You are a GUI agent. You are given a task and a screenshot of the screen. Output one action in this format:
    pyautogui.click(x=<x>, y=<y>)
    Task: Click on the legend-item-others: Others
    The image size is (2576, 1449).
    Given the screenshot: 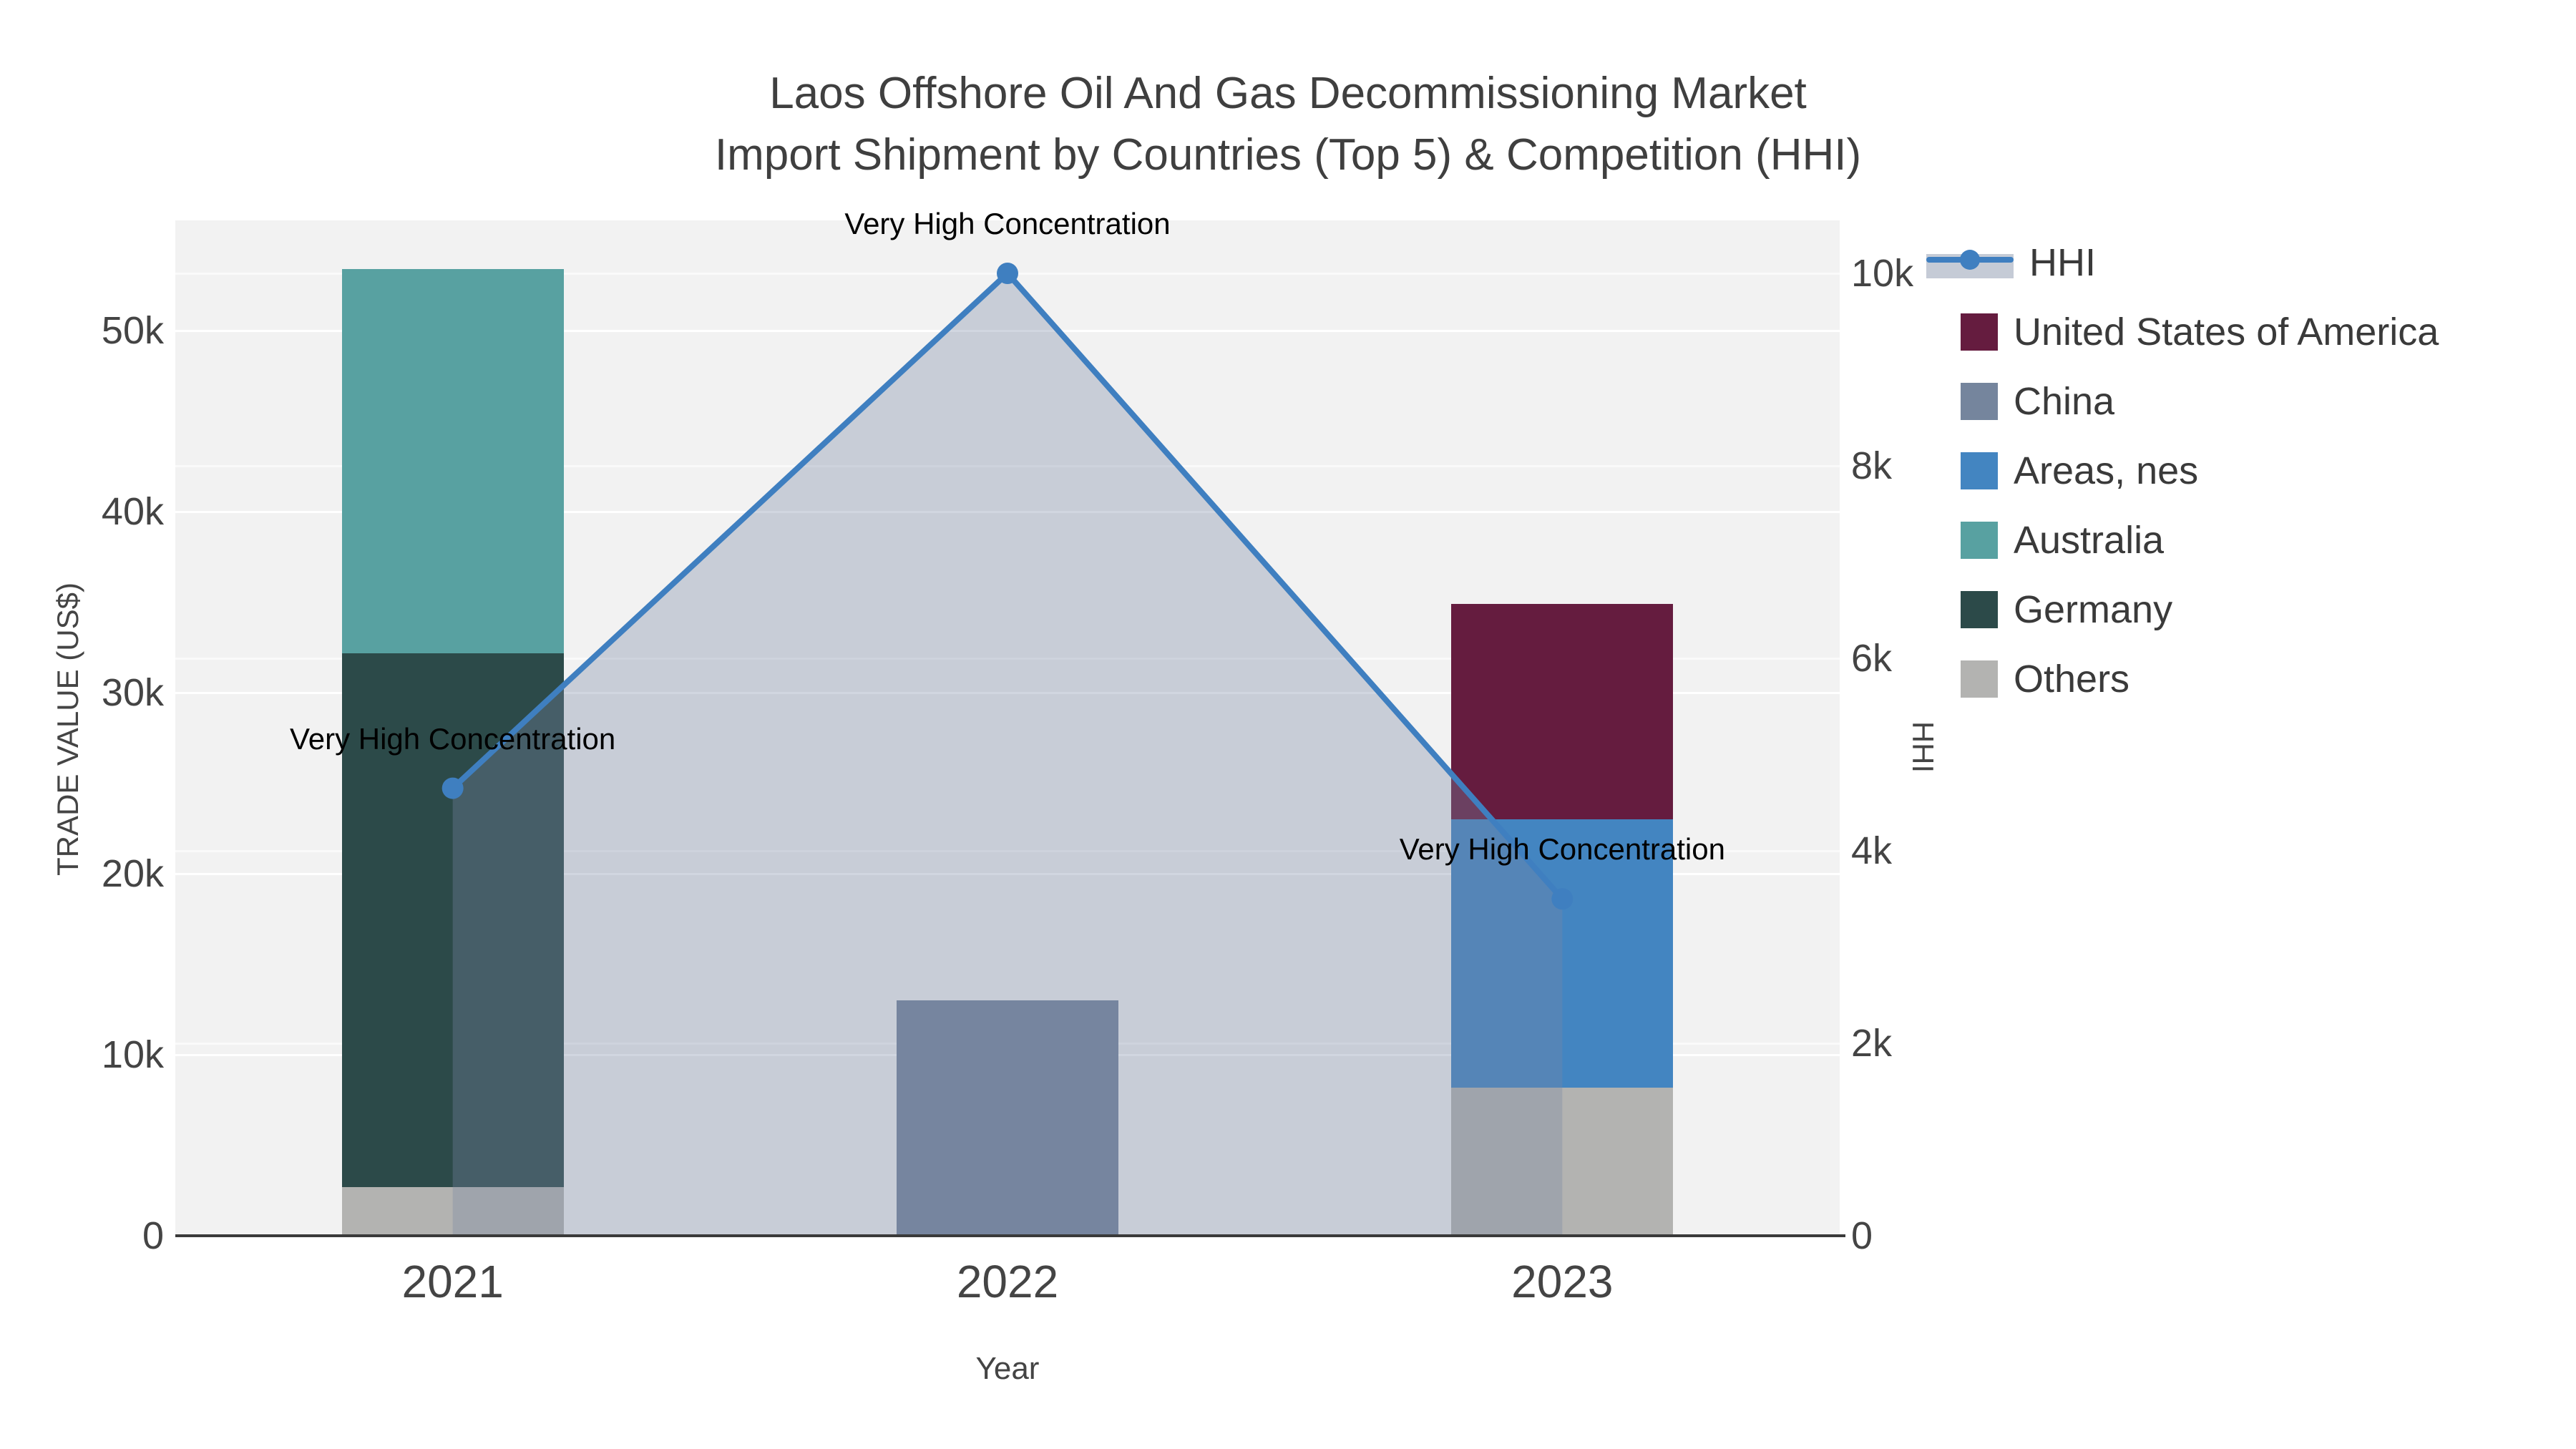 What is the action you would take?
    pyautogui.click(x=2182, y=678)
    